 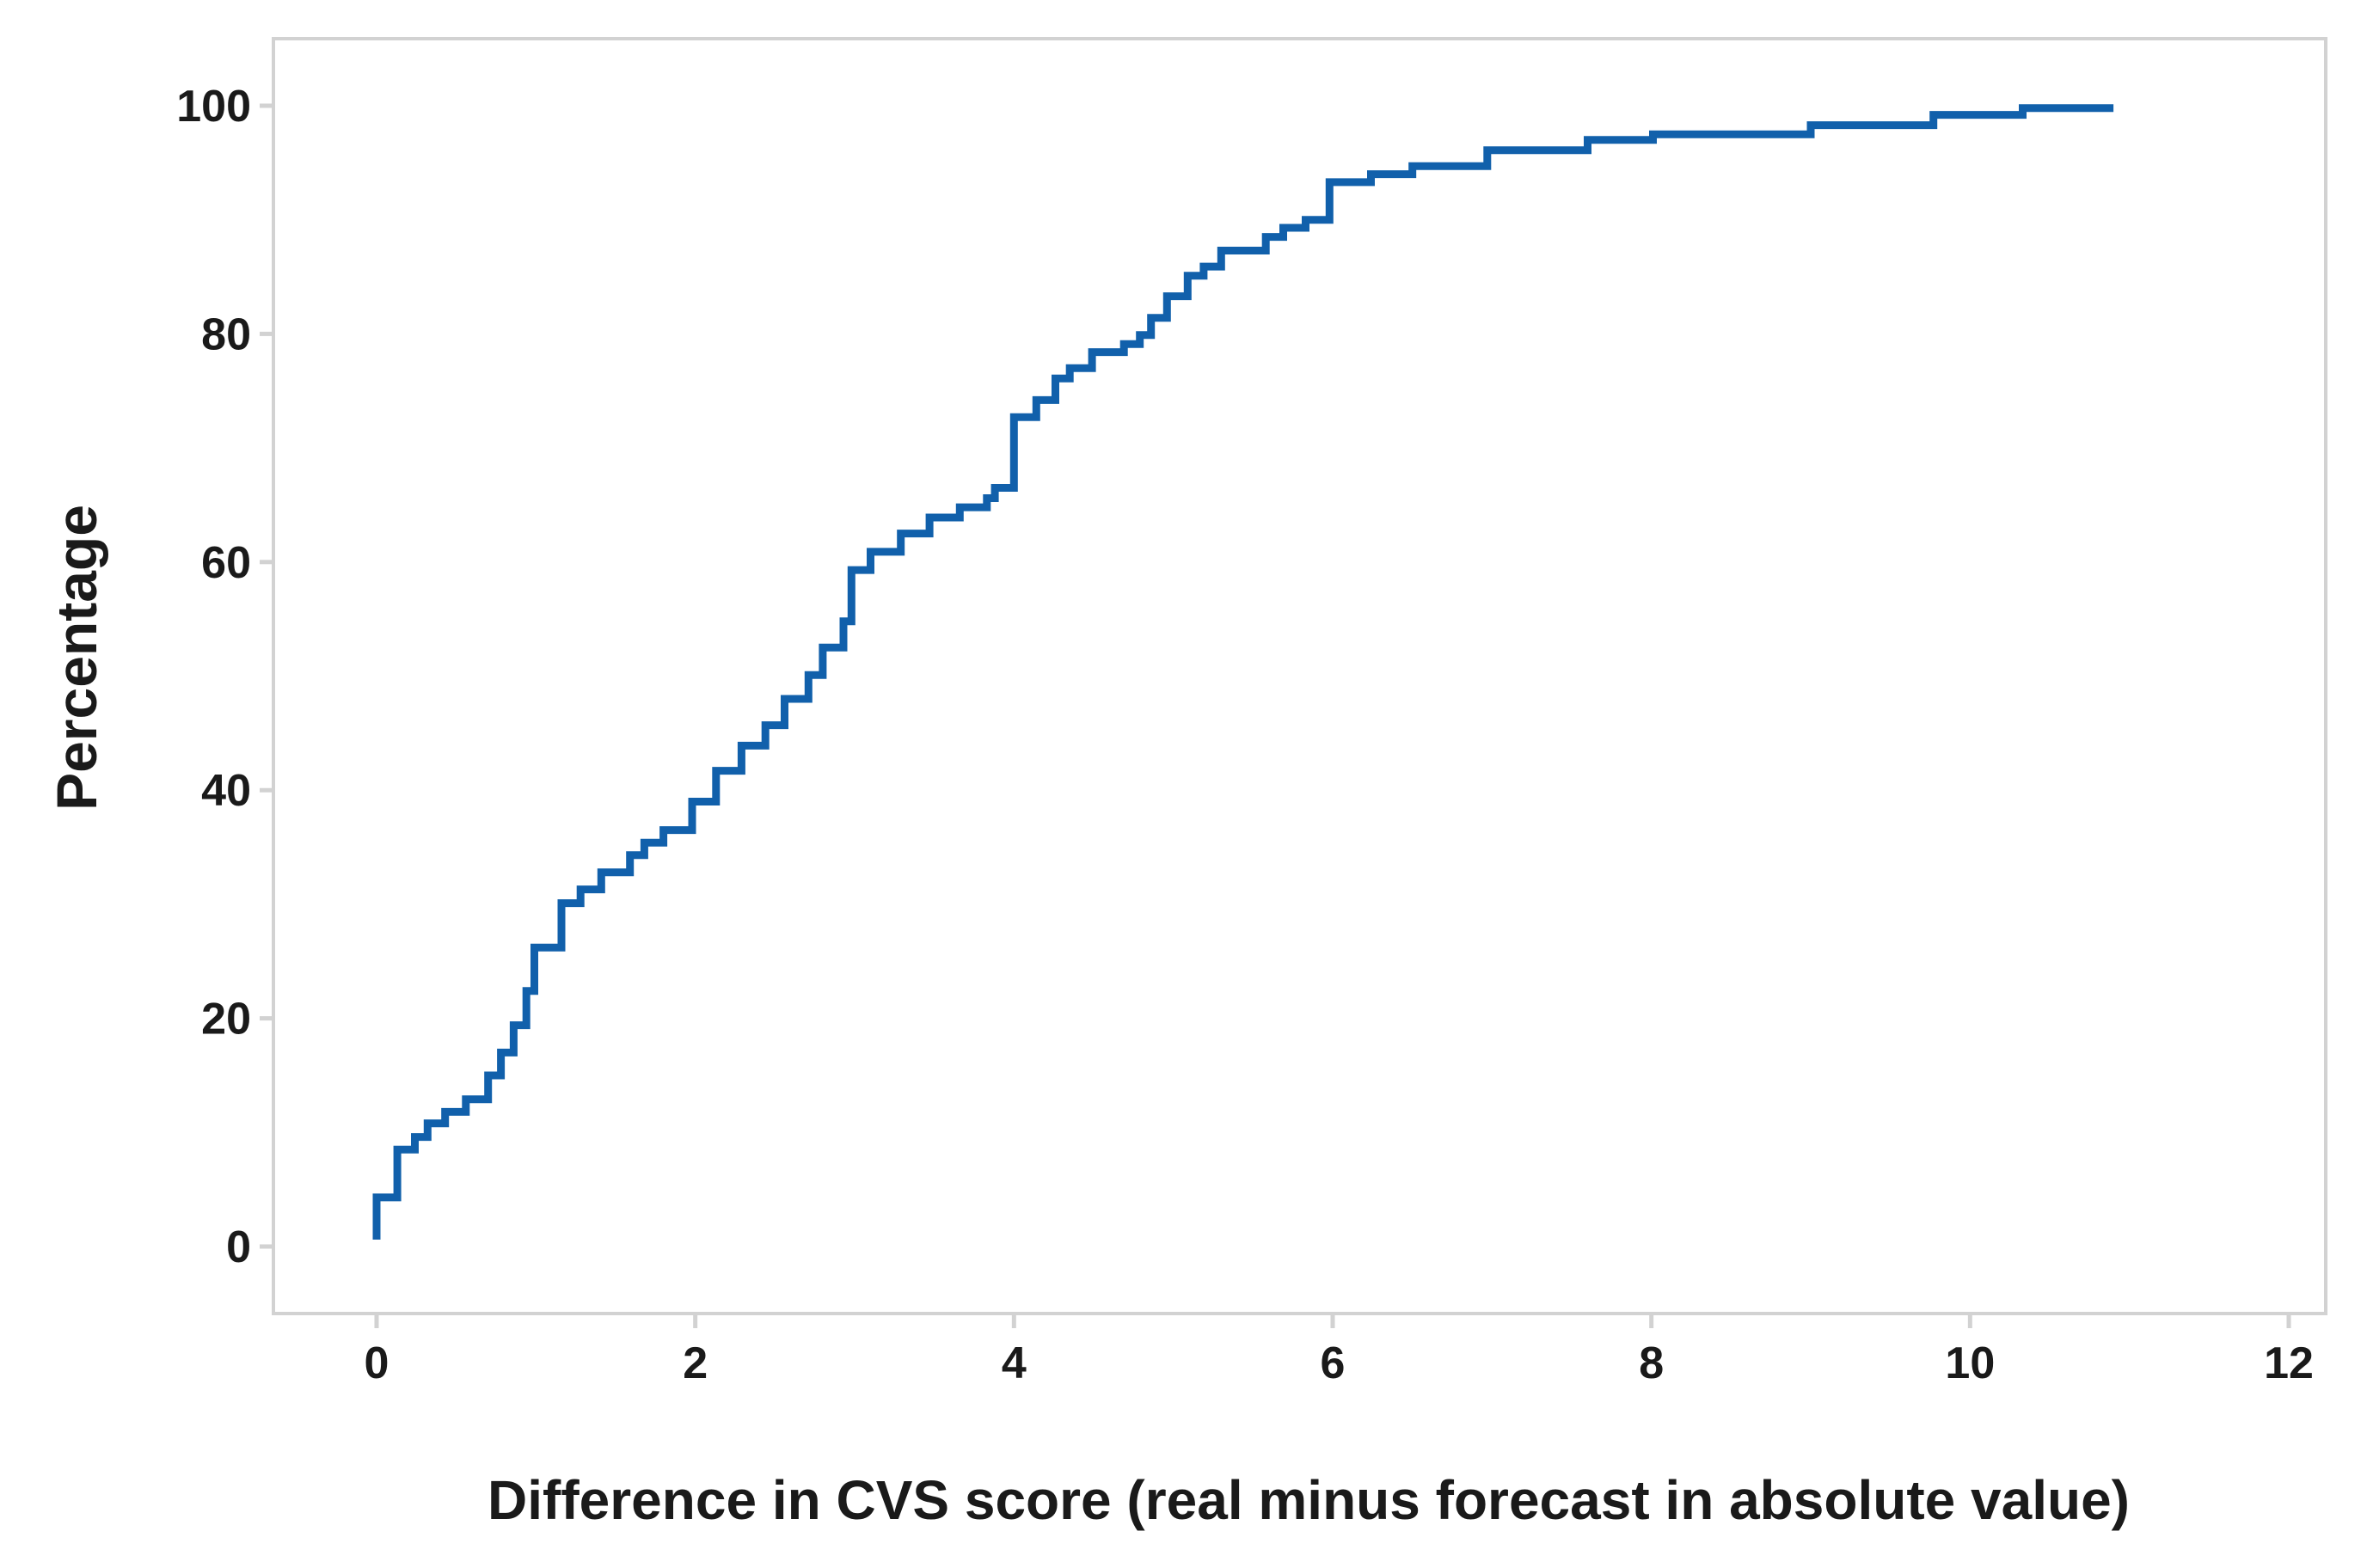 I want to click on x-tick-label: 2, so click(x=695, y=1363).